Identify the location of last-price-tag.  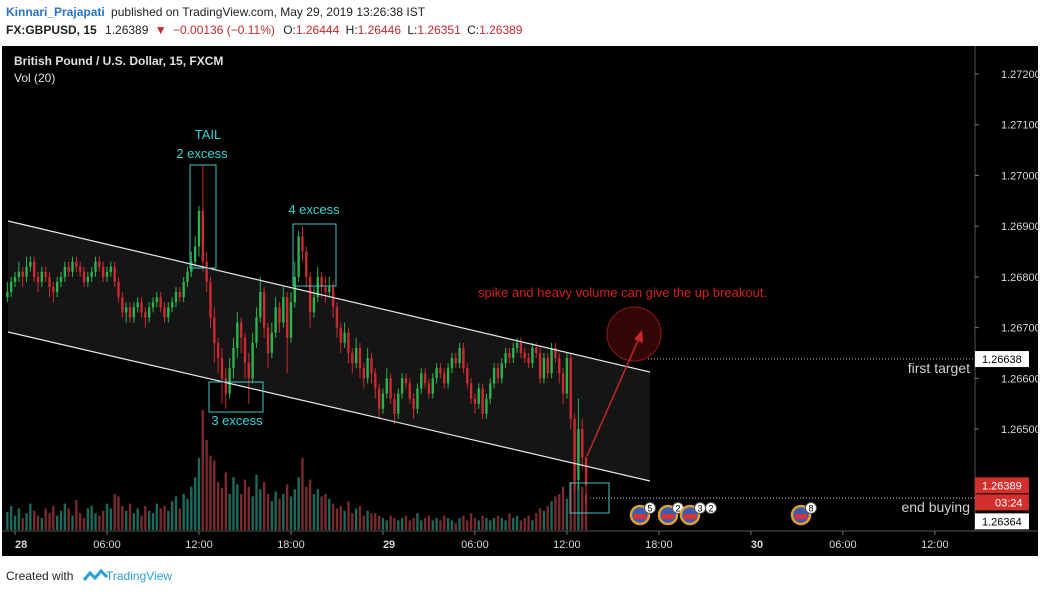
(1002, 485).